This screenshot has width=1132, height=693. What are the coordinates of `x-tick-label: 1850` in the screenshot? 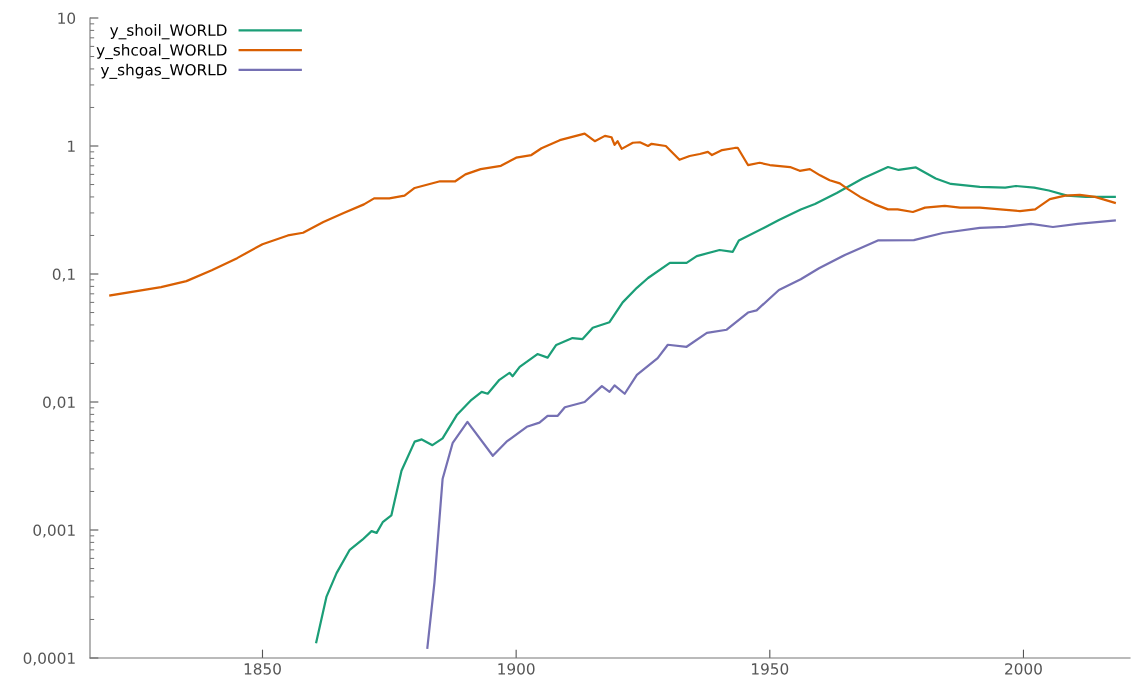 It's located at (262, 669).